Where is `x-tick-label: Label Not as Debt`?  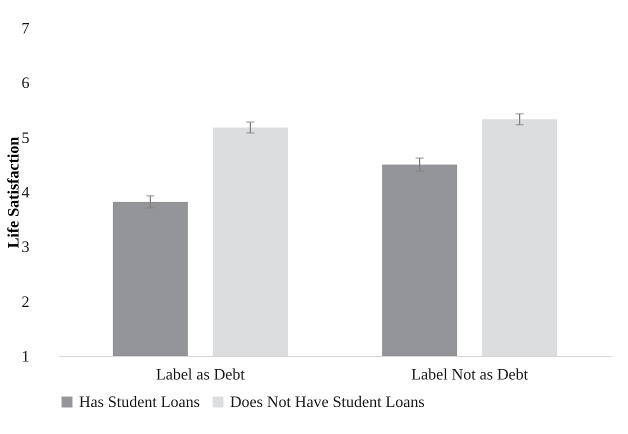
x-tick-label: Label Not as Debt is located at coordinates (470, 375).